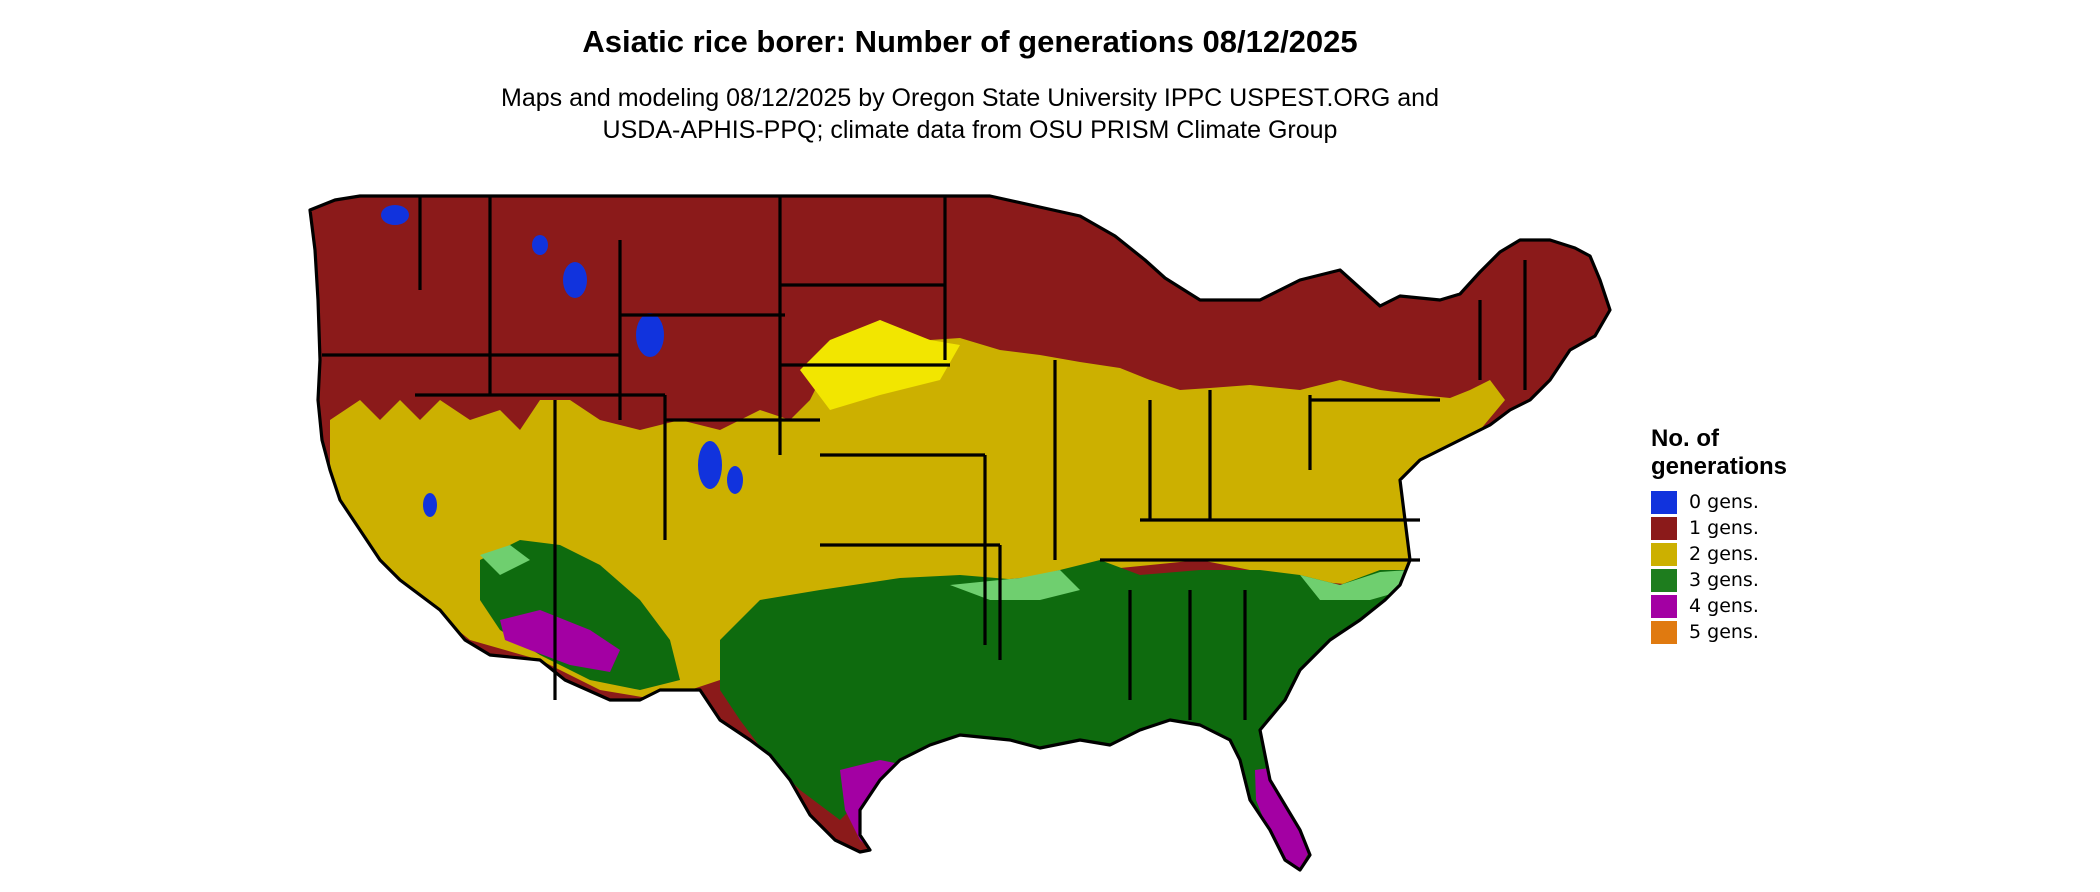 The width and height of the screenshot is (2100, 892). I want to click on legend-title: No. of generations, so click(1761, 453).